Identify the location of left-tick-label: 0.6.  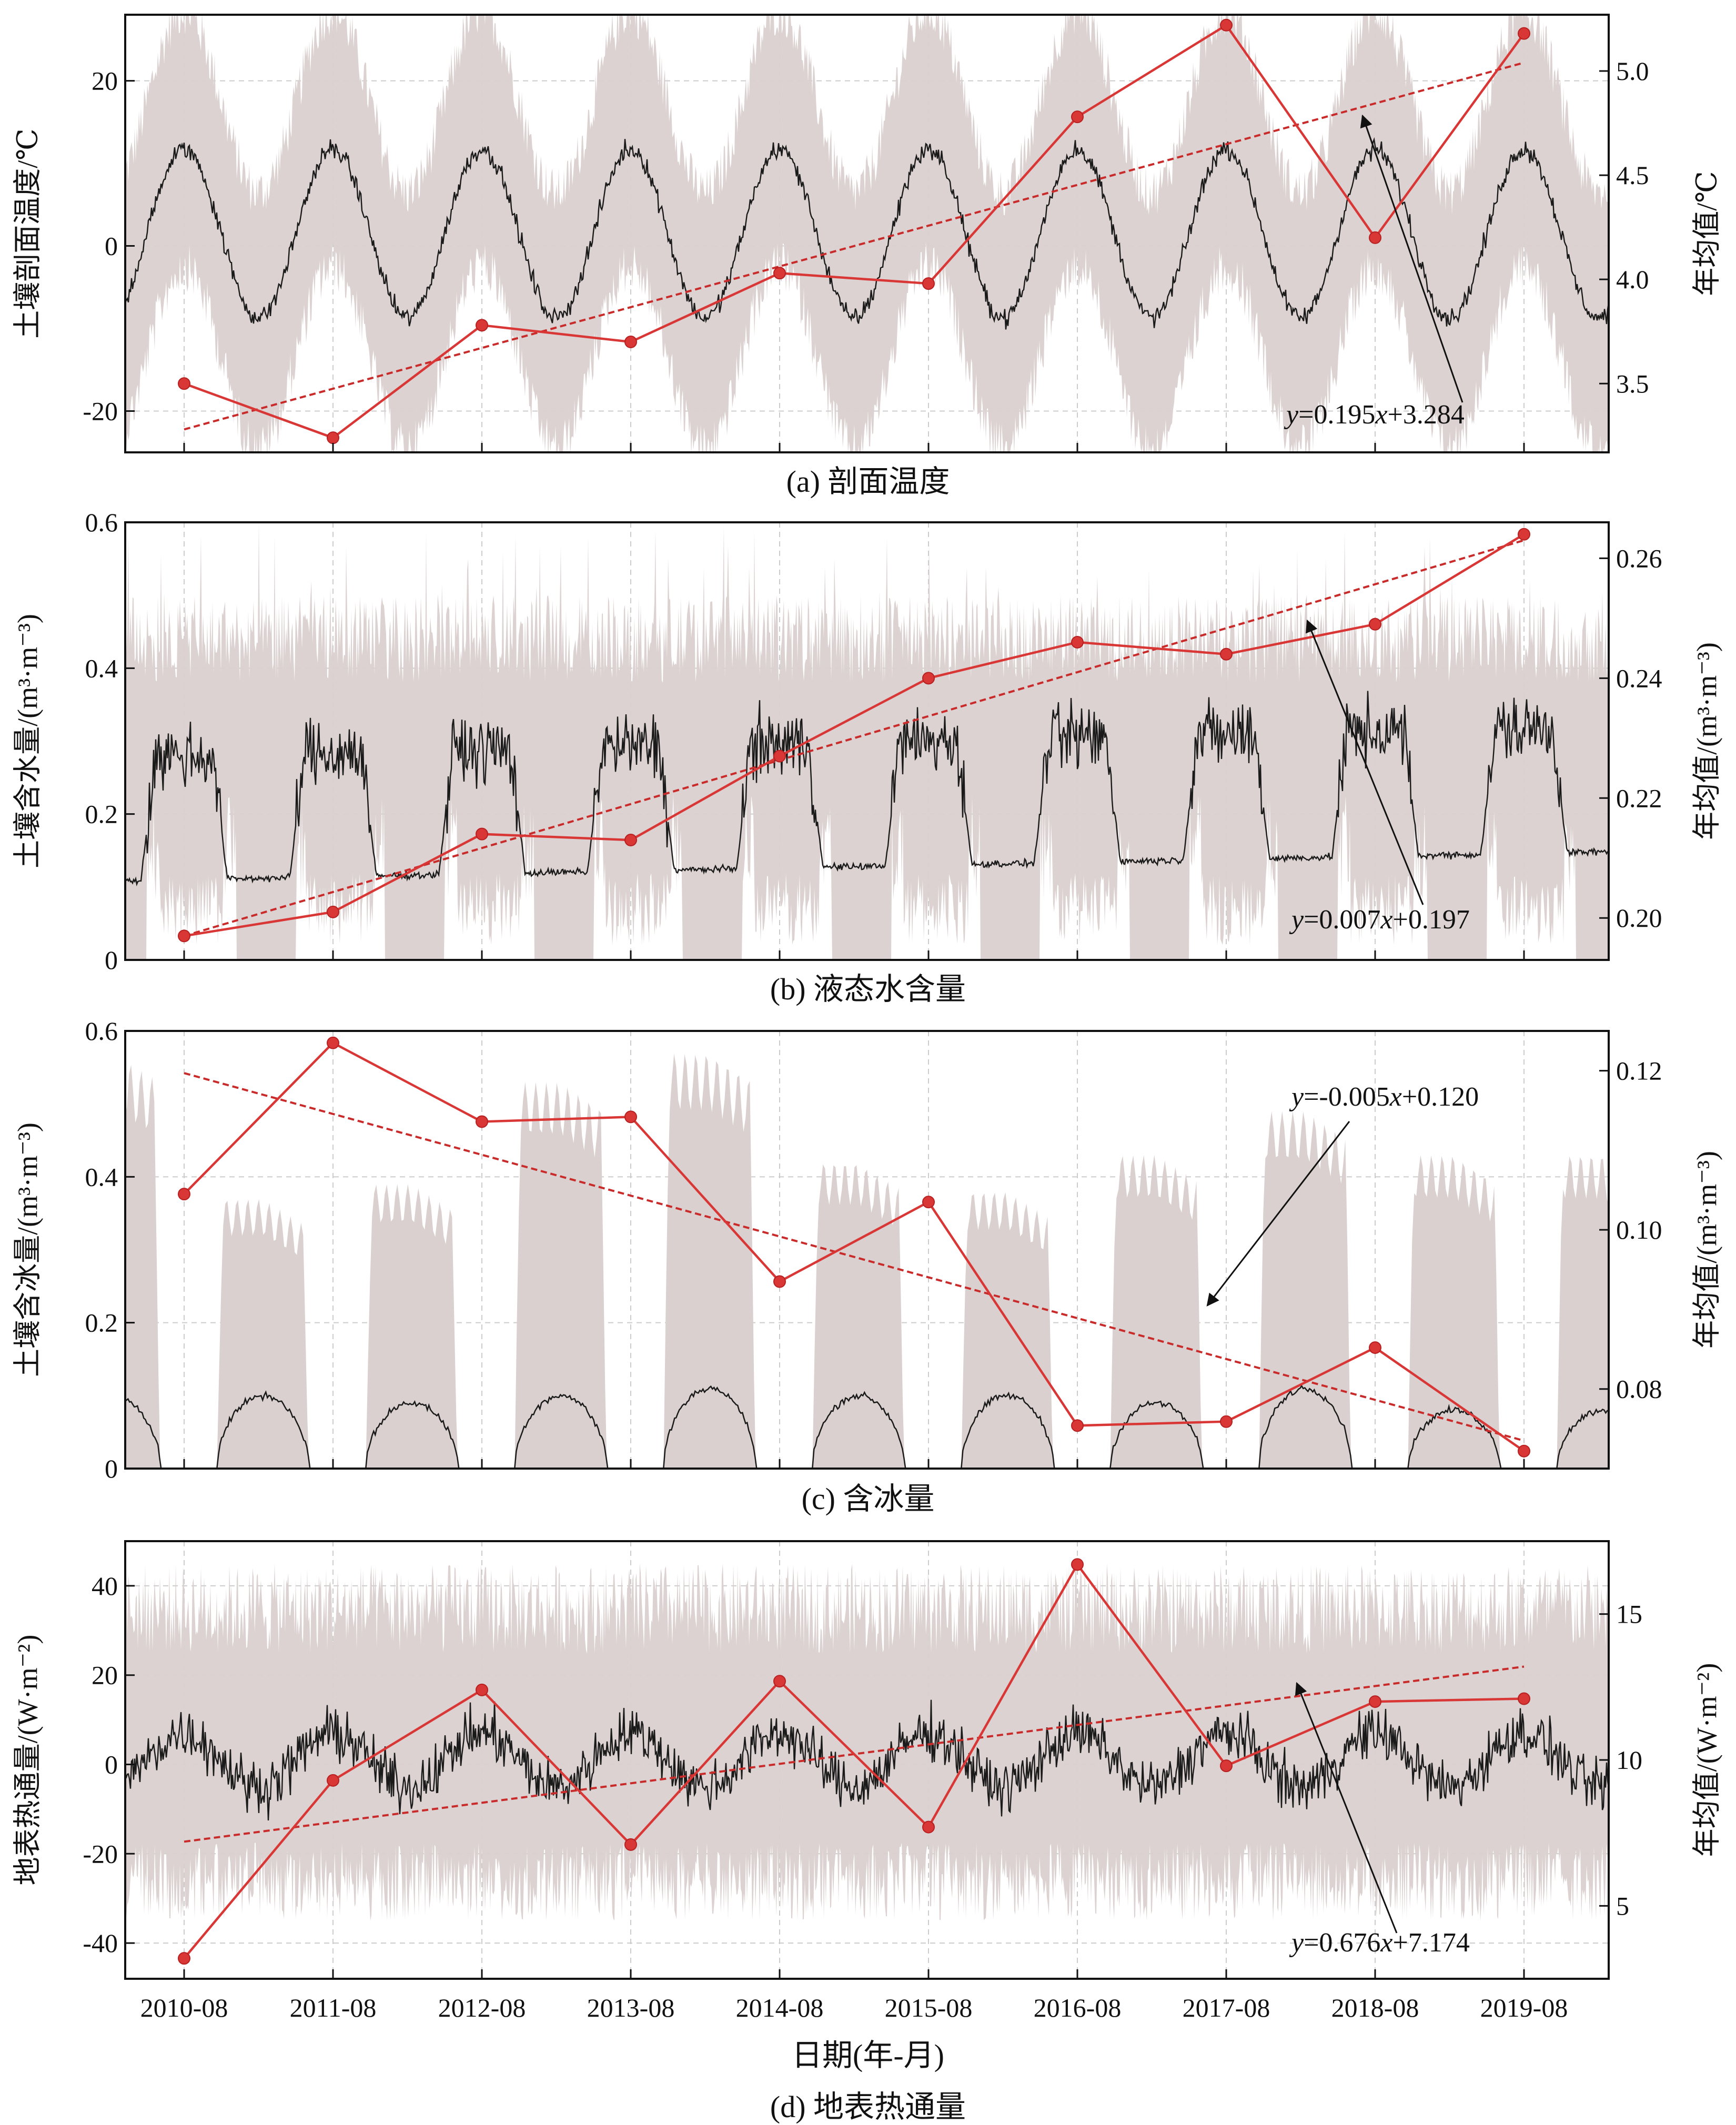
(101, 1031).